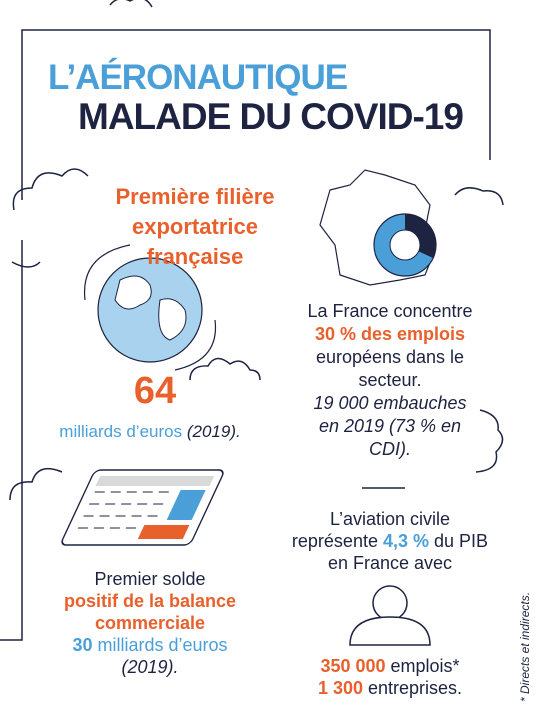  What do you see at coordinates (371, 530) in the screenshot?
I see `text: L’aviation civile représente` at bounding box center [371, 530].